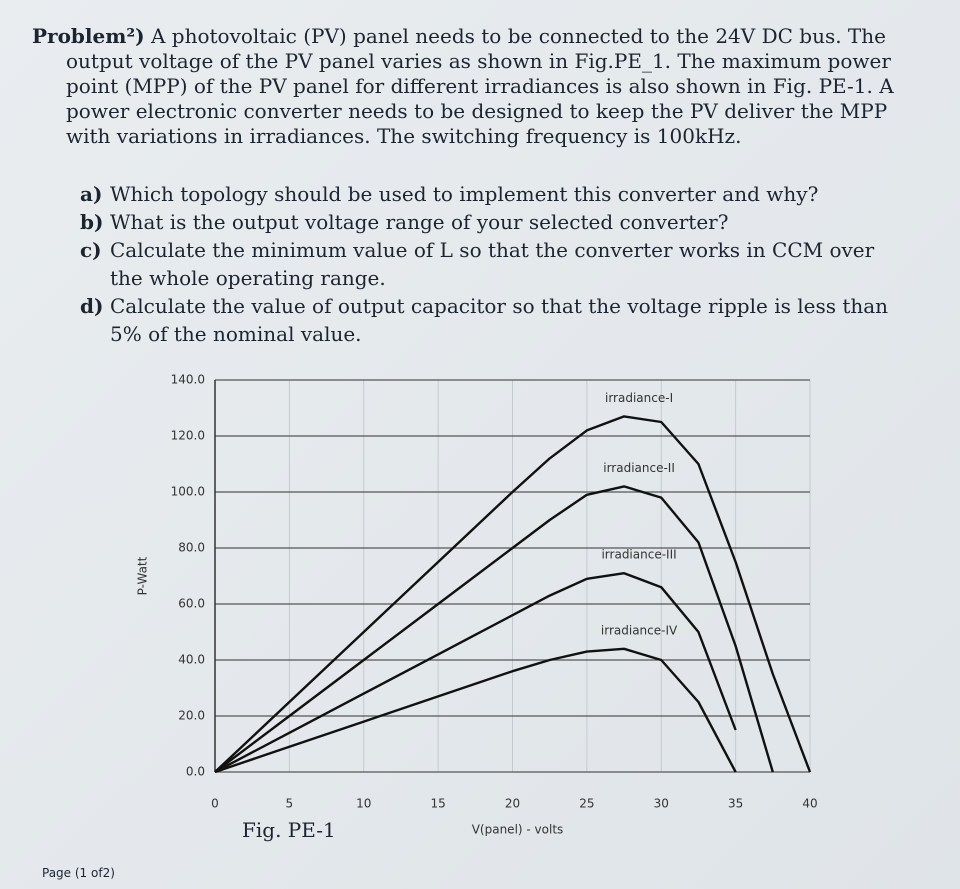 This screenshot has width=960, height=889. Describe the element at coordinates (638, 555) in the screenshot. I see `series-label: irradiance-III` at that location.